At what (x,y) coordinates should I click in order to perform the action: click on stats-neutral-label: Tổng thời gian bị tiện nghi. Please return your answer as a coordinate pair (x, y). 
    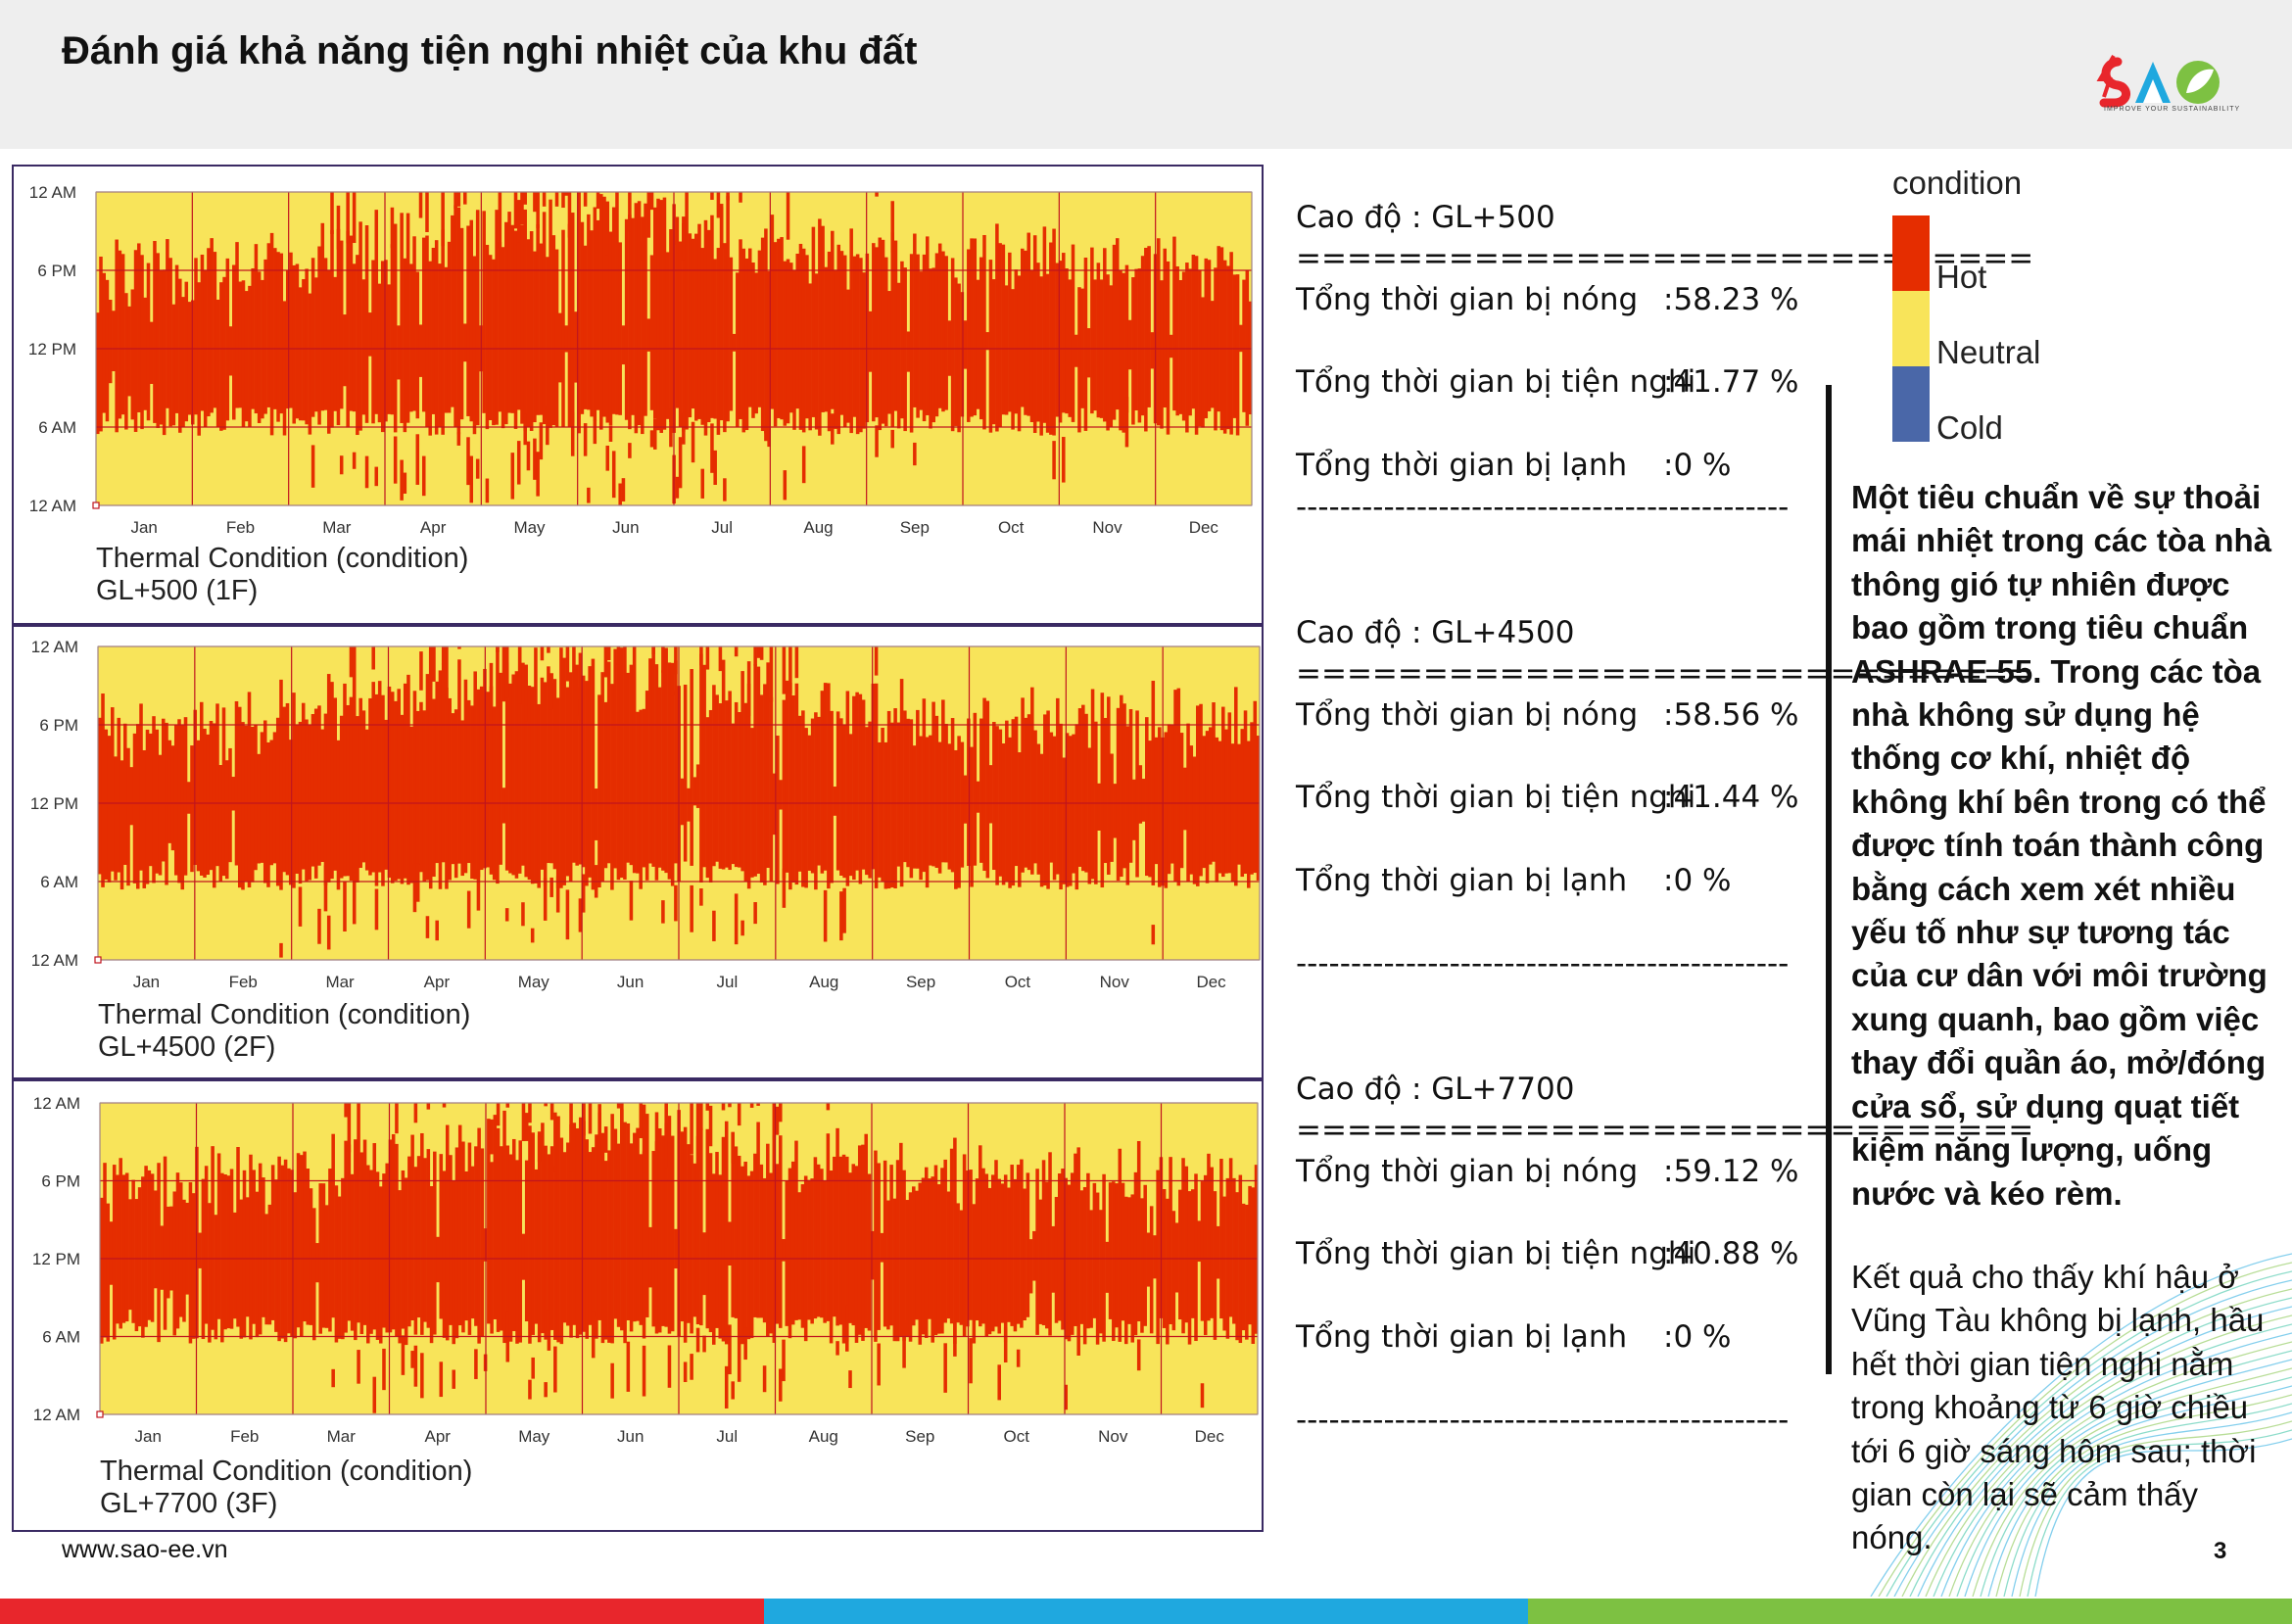
    Looking at the image, I should click on (1496, 382).